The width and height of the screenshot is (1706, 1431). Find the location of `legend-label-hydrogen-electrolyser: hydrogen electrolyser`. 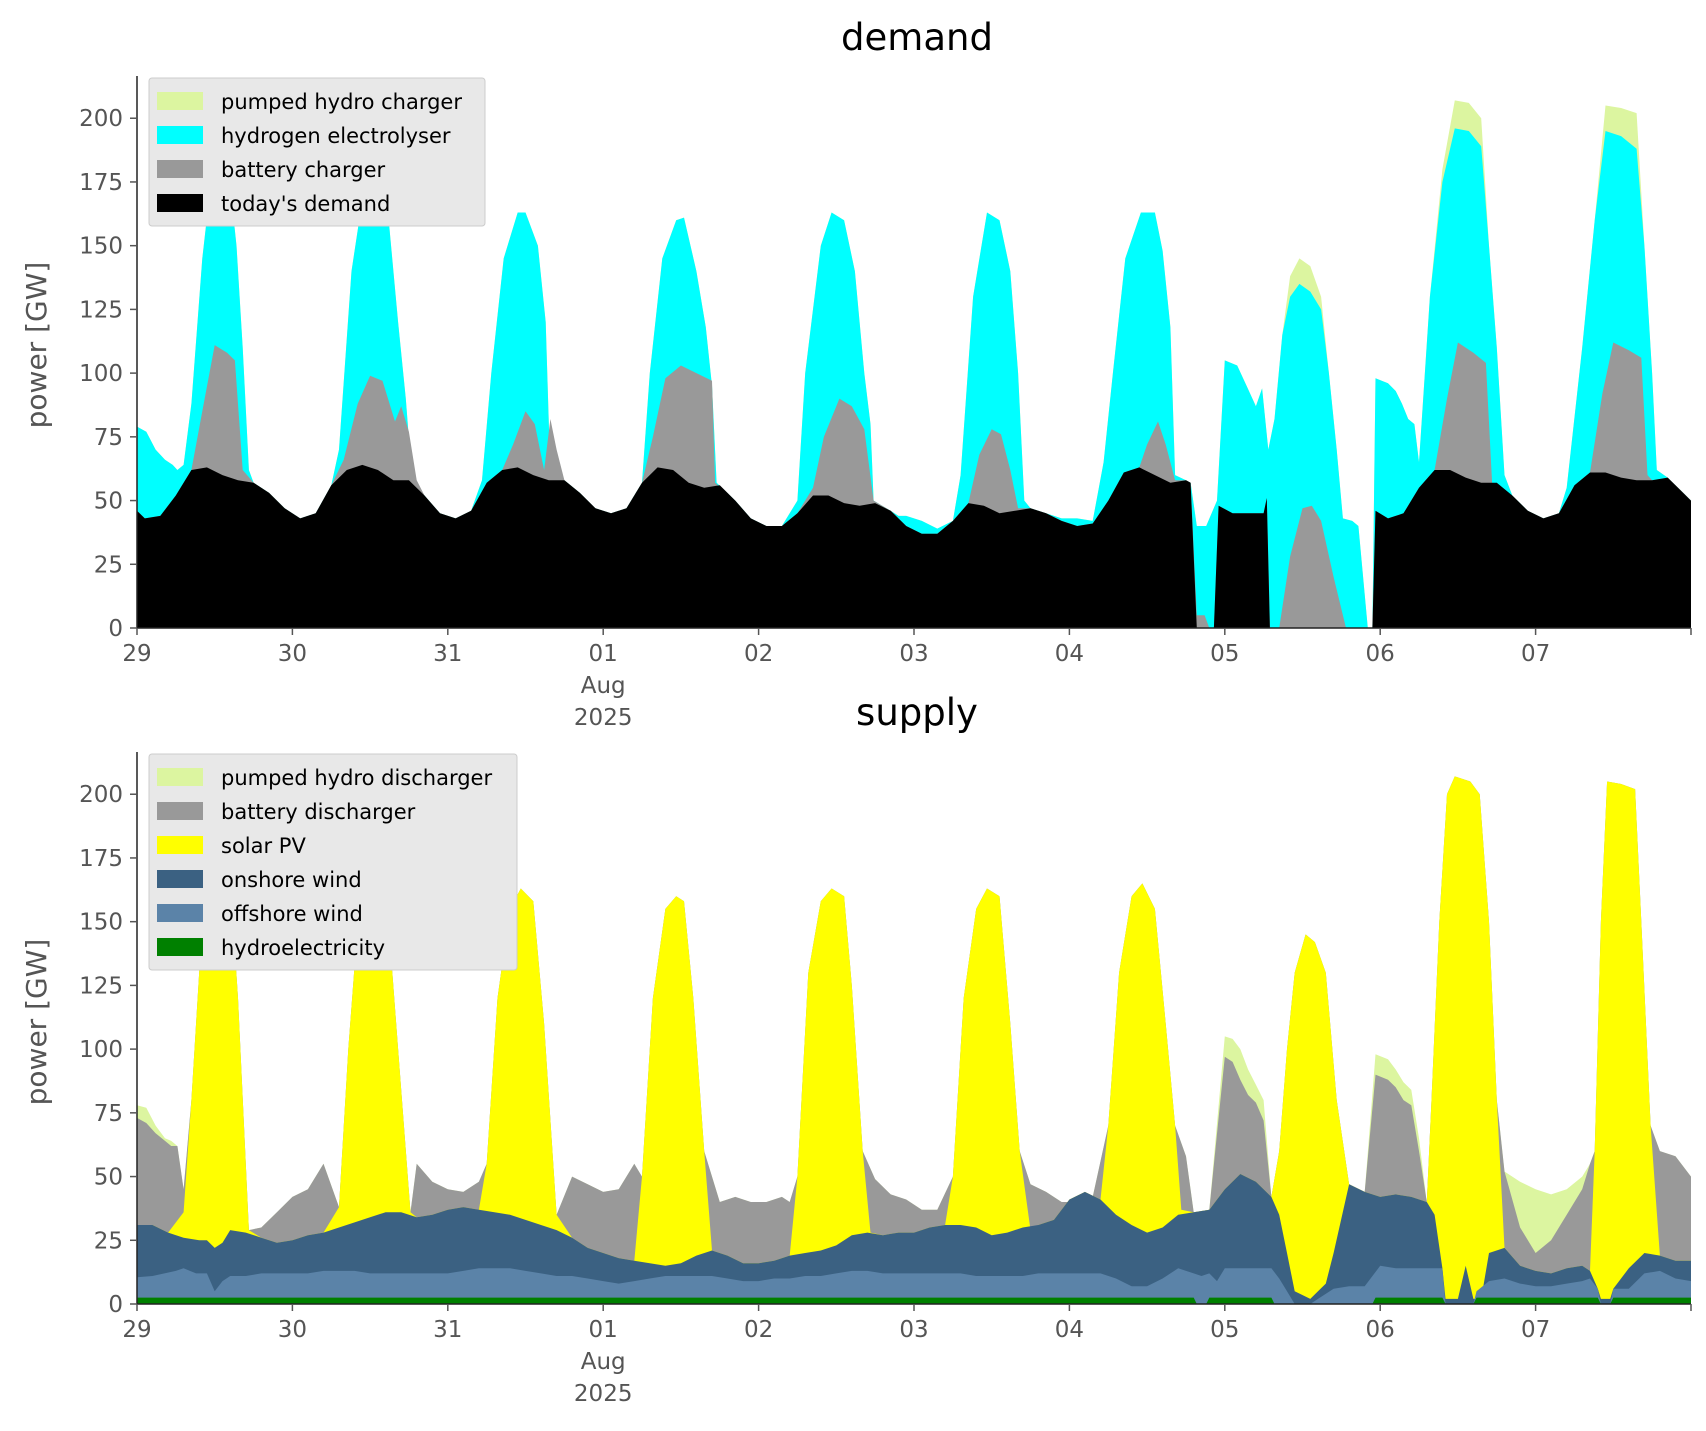

legend-label-hydrogen-electrolyser: hydrogen electrolyser is located at coordinates (336, 136).